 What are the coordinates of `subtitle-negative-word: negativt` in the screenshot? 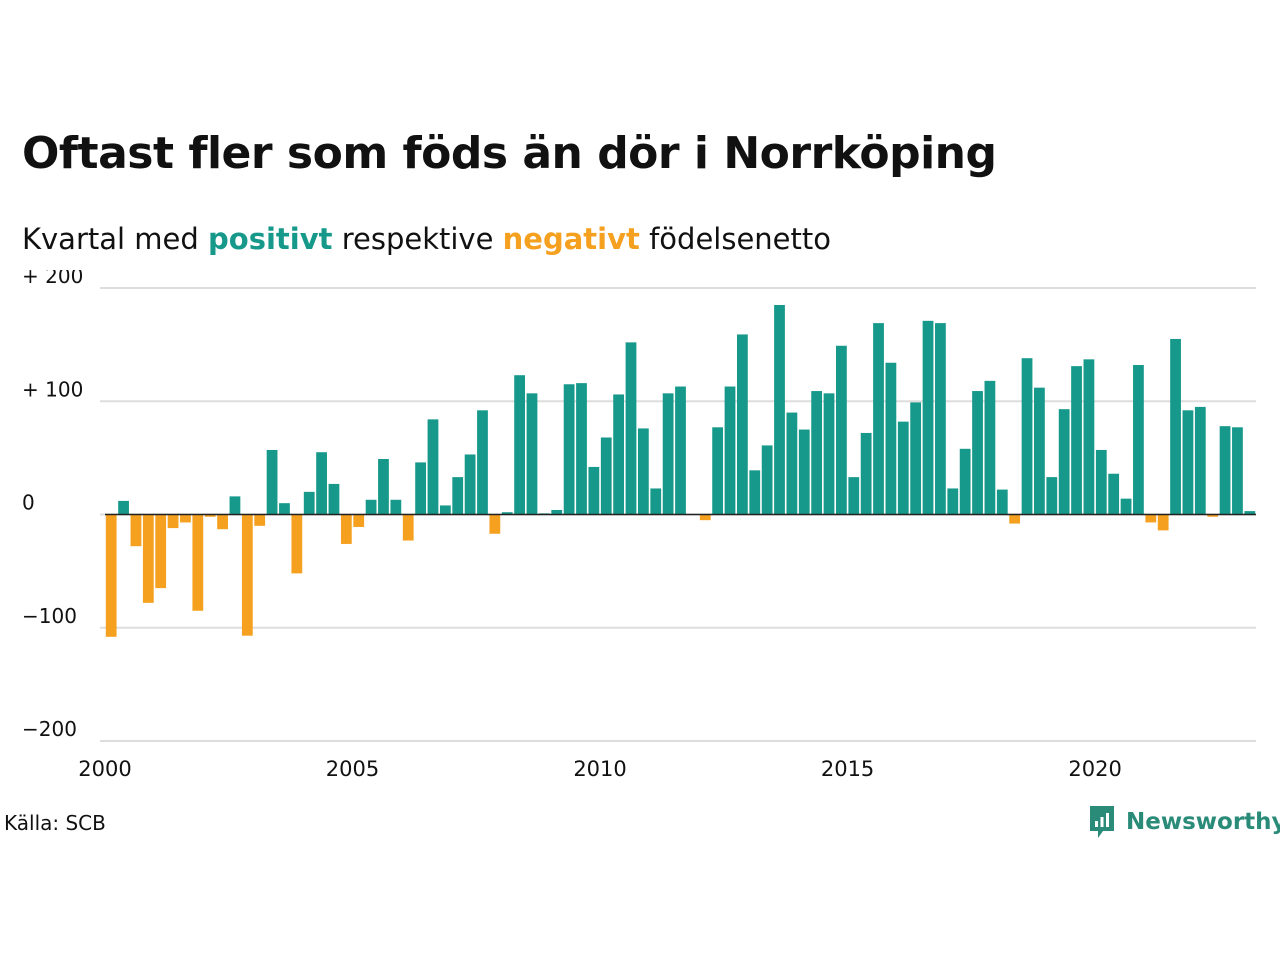 It's located at (571, 239).